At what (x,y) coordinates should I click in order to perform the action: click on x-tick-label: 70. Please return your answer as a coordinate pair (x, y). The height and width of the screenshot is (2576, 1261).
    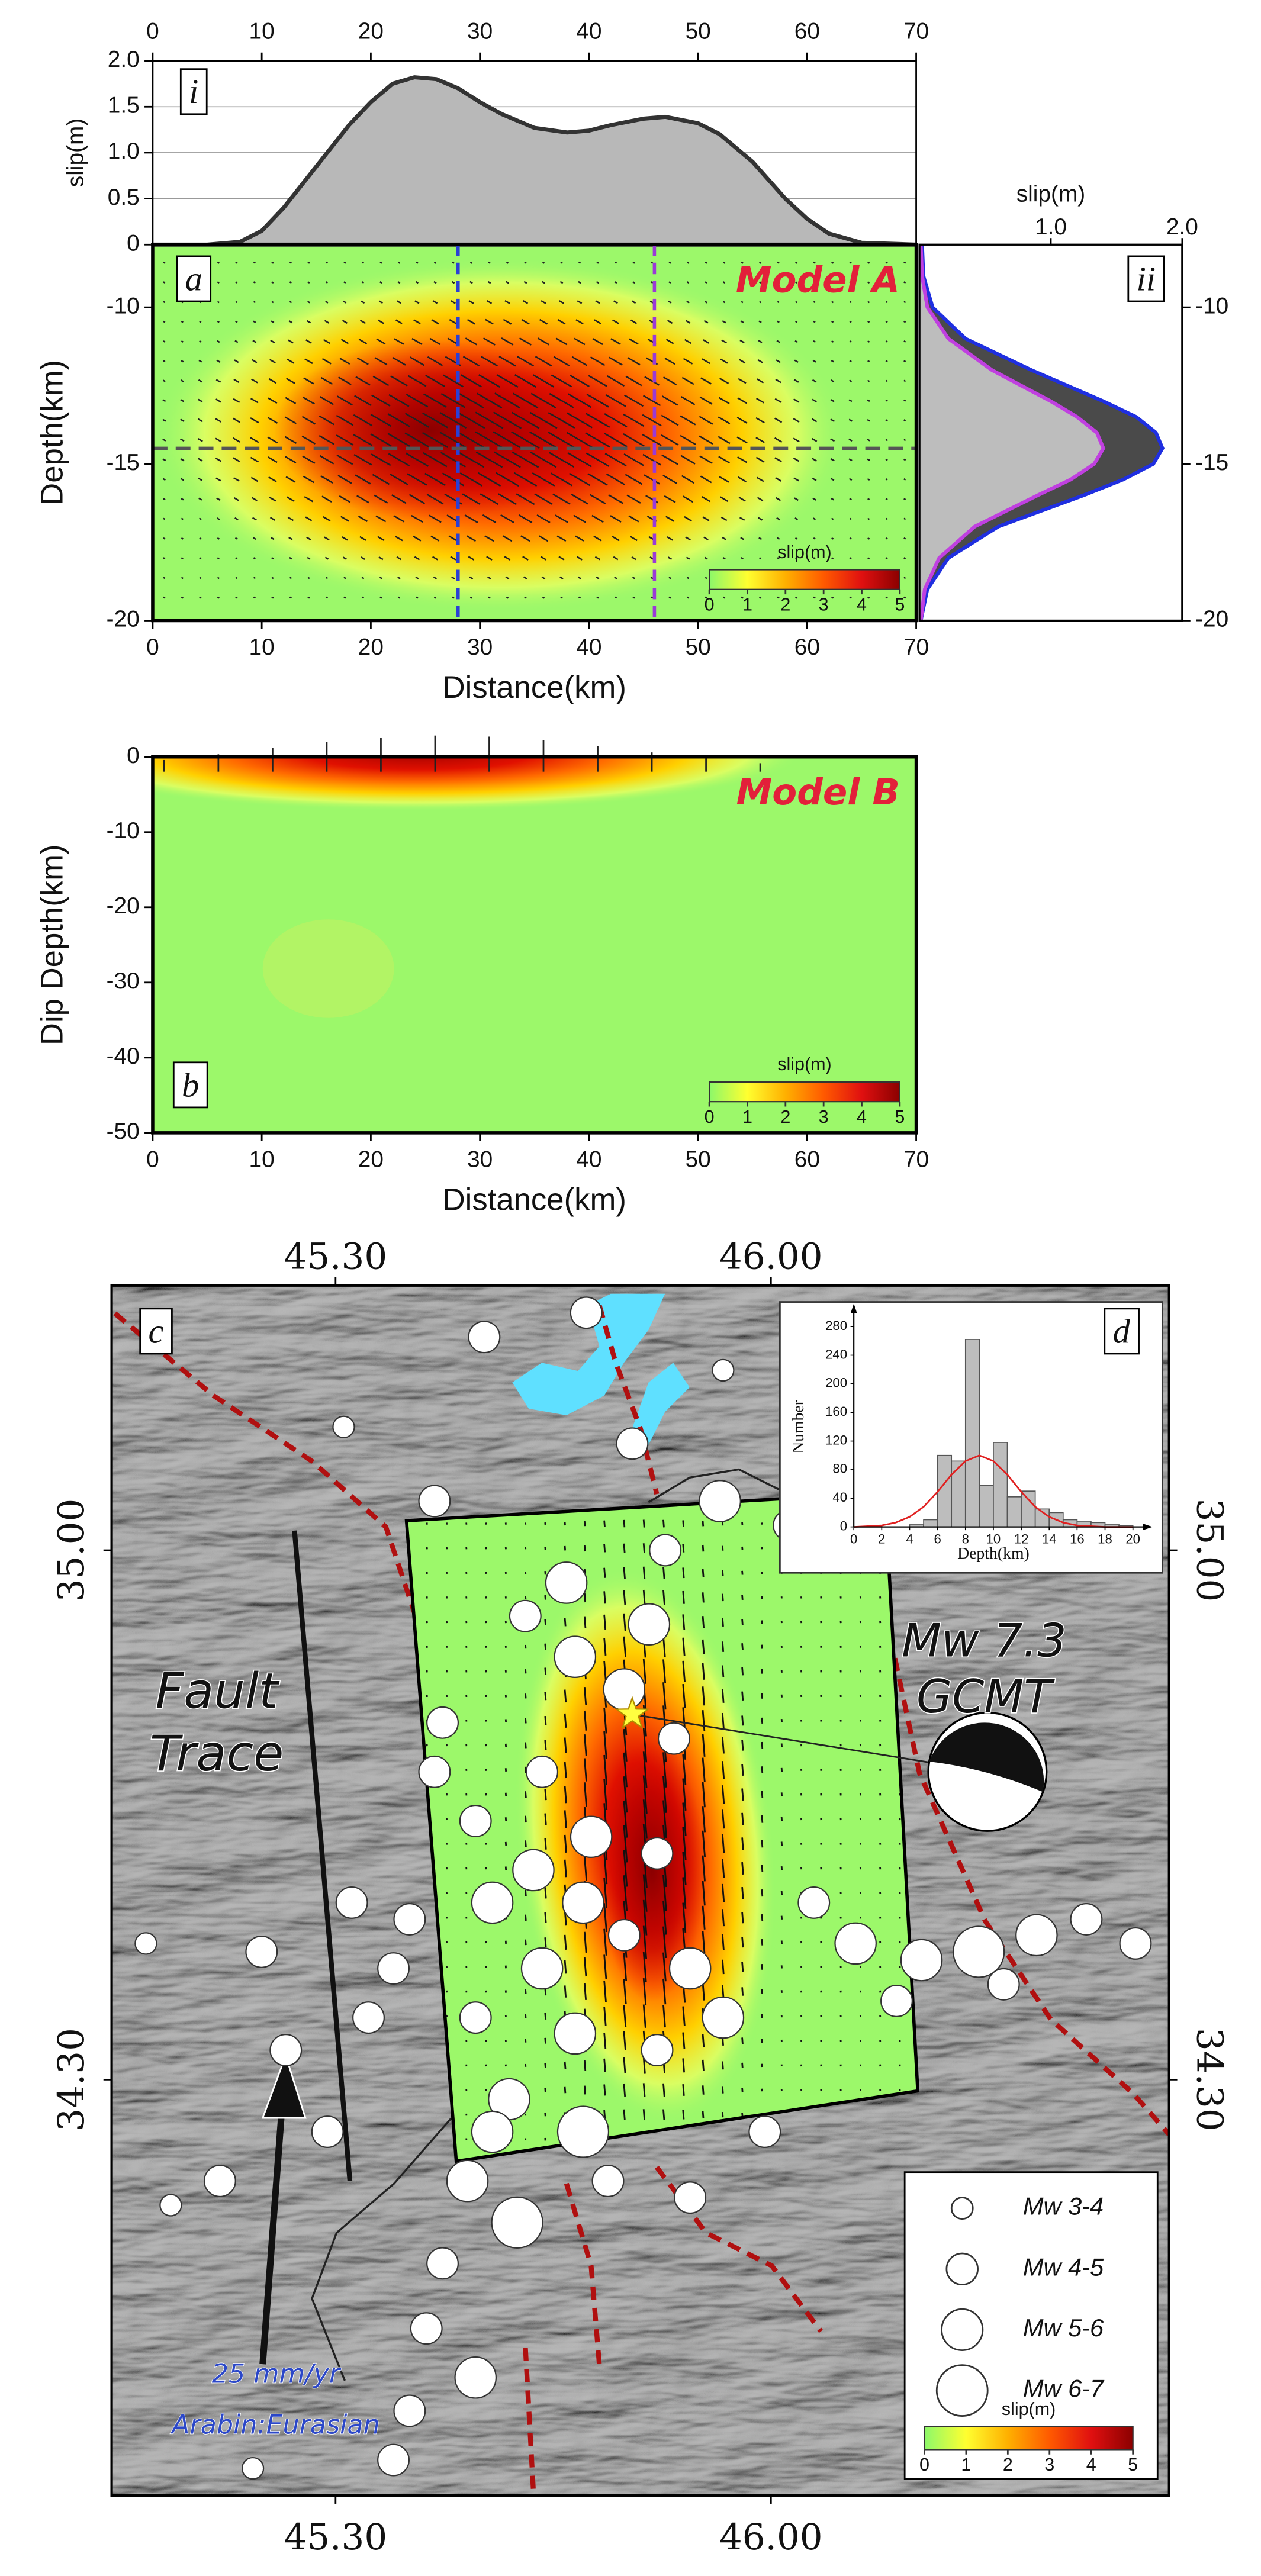
    Looking at the image, I should click on (916, 31).